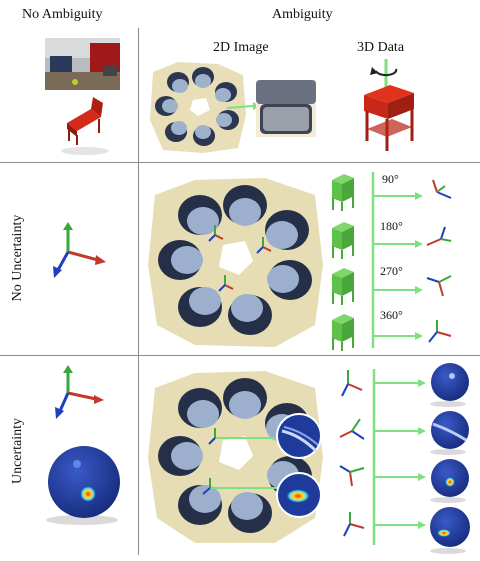 This screenshot has width=480, height=561. I want to click on axes-icon-no-uncertainty, so click(78, 252).